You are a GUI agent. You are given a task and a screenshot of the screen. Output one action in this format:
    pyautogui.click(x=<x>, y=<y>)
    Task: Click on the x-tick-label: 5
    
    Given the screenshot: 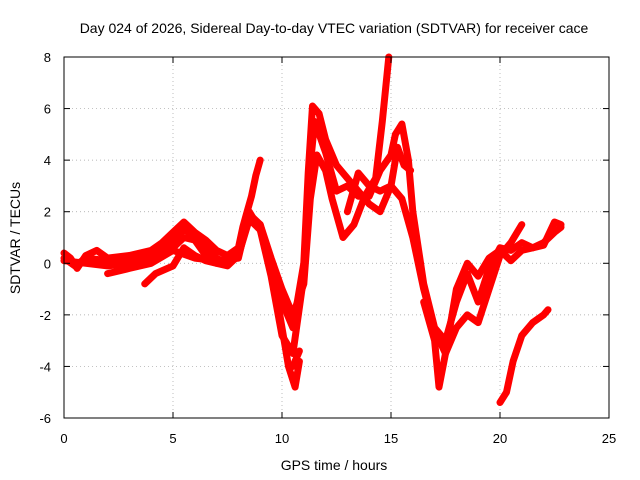 What is the action you would take?
    pyautogui.click(x=172, y=438)
    